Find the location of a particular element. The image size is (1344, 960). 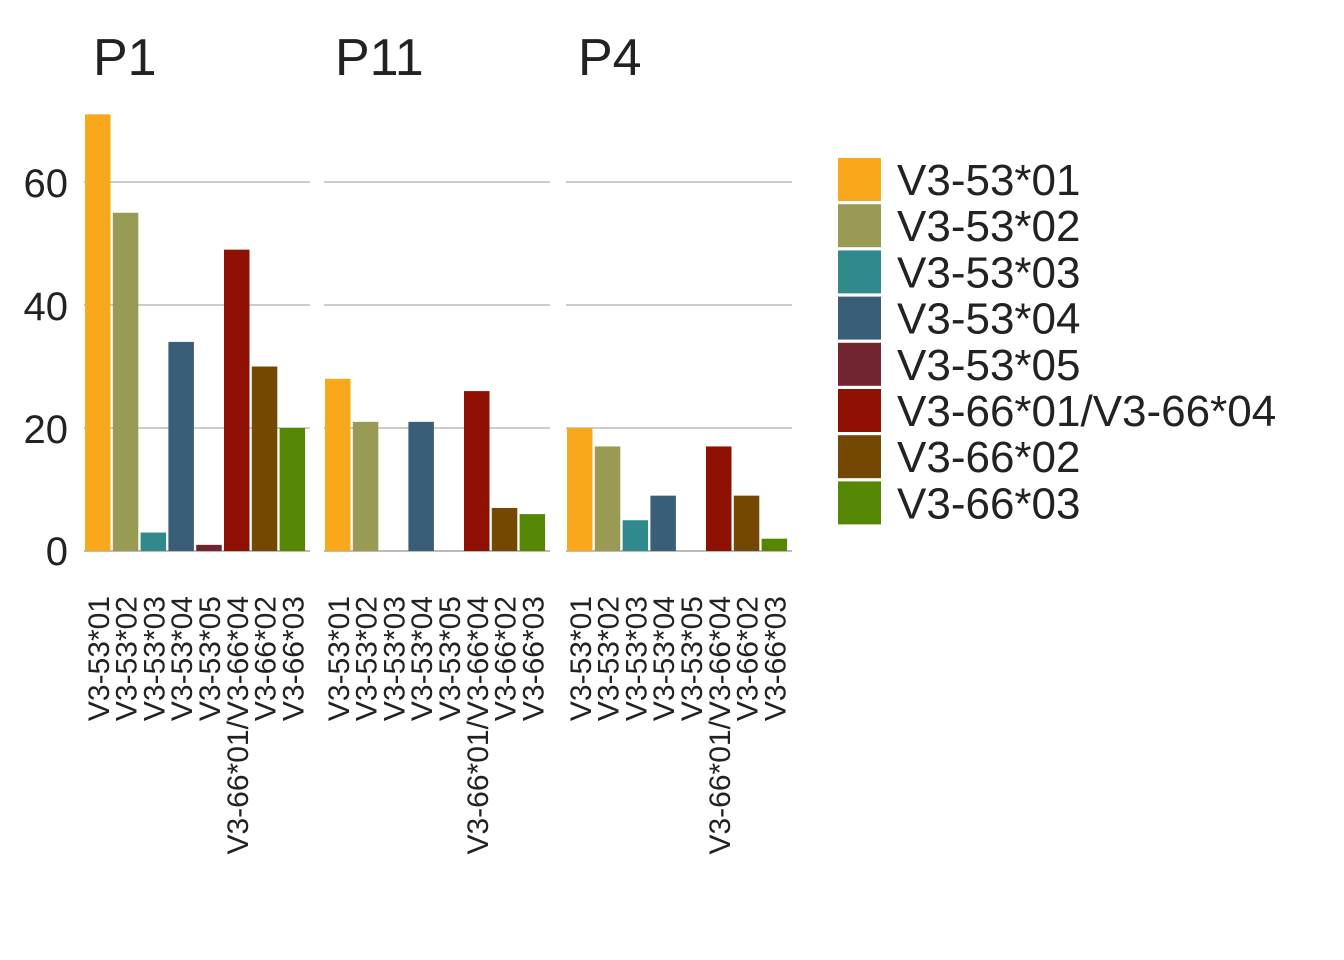

x-tick-label-p4-v3-53-02: V3-53*02 is located at coordinates (609, 658).